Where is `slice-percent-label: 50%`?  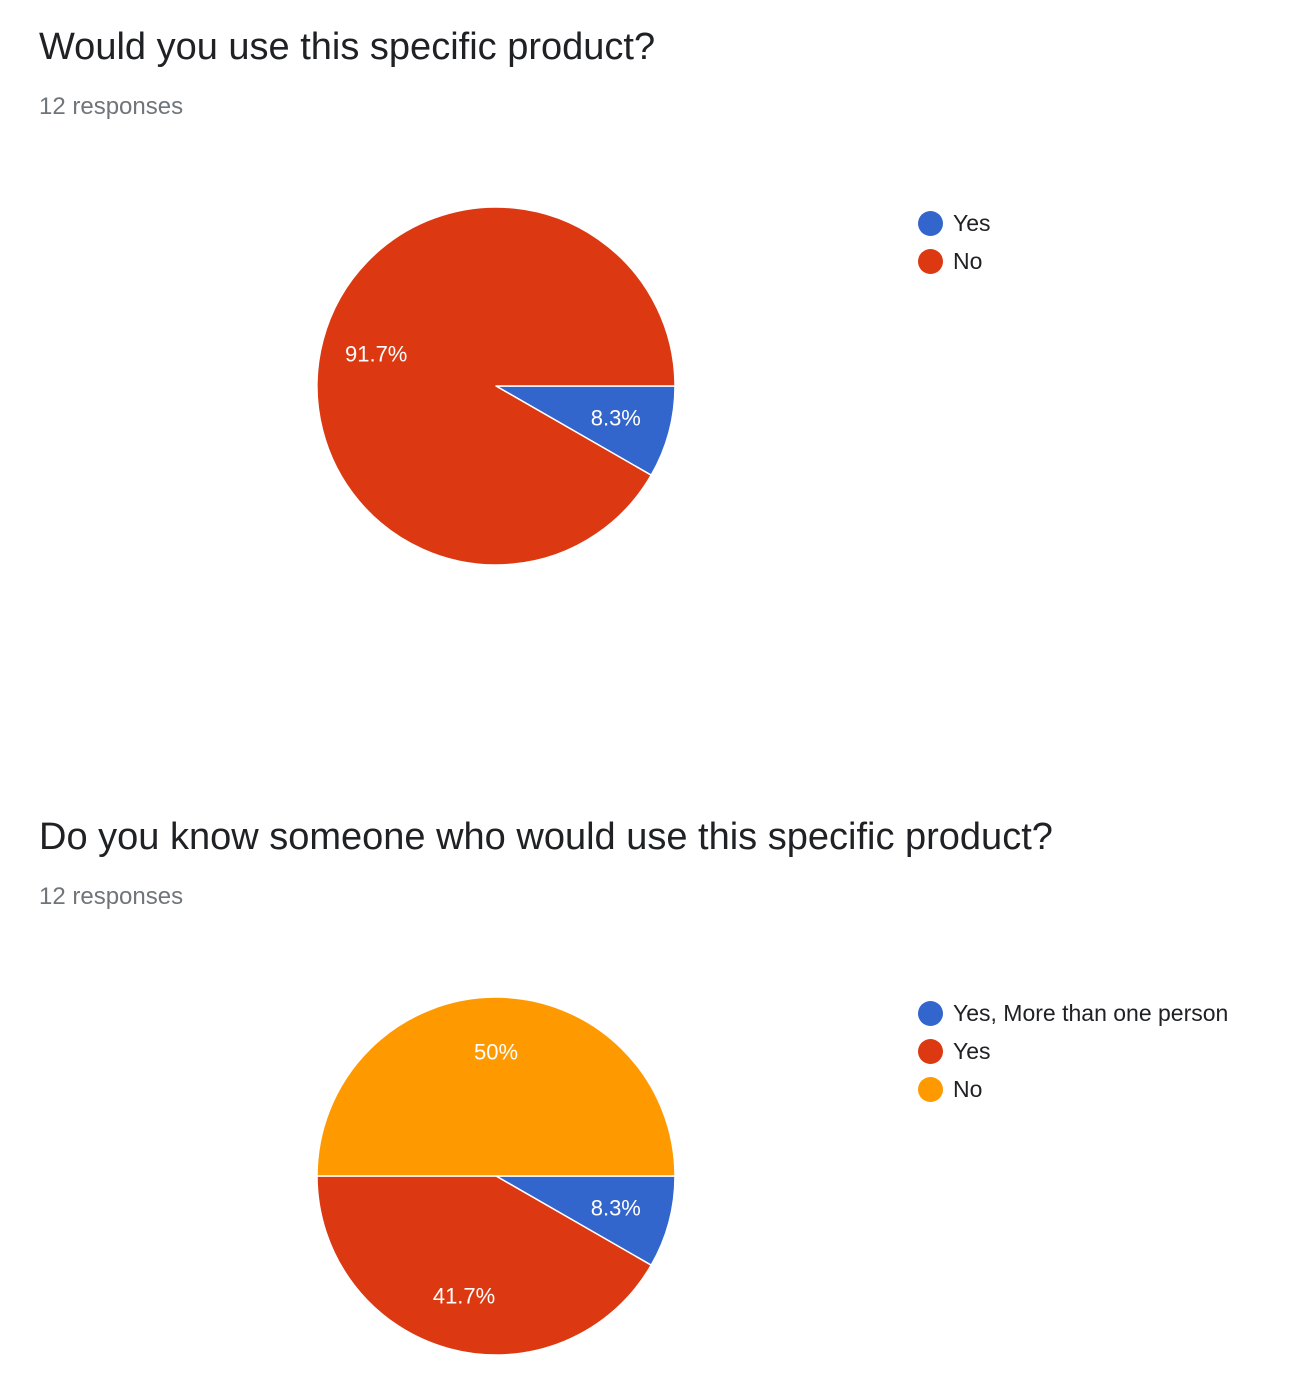
slice-percent-label: 50% is located at coordinates (496, 1052).